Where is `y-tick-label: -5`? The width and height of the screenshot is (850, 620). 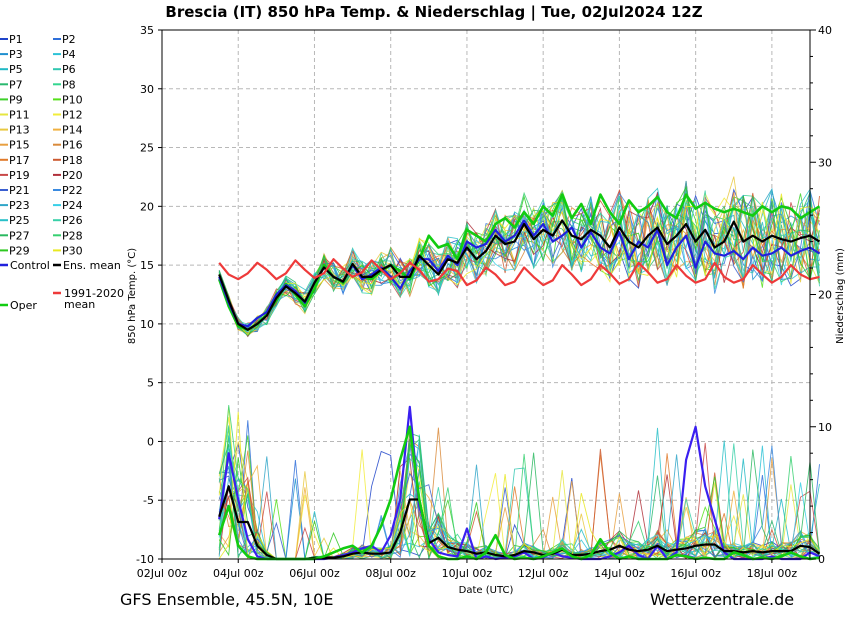 y-tick-label: -5 is located at coordinates (148, 500).